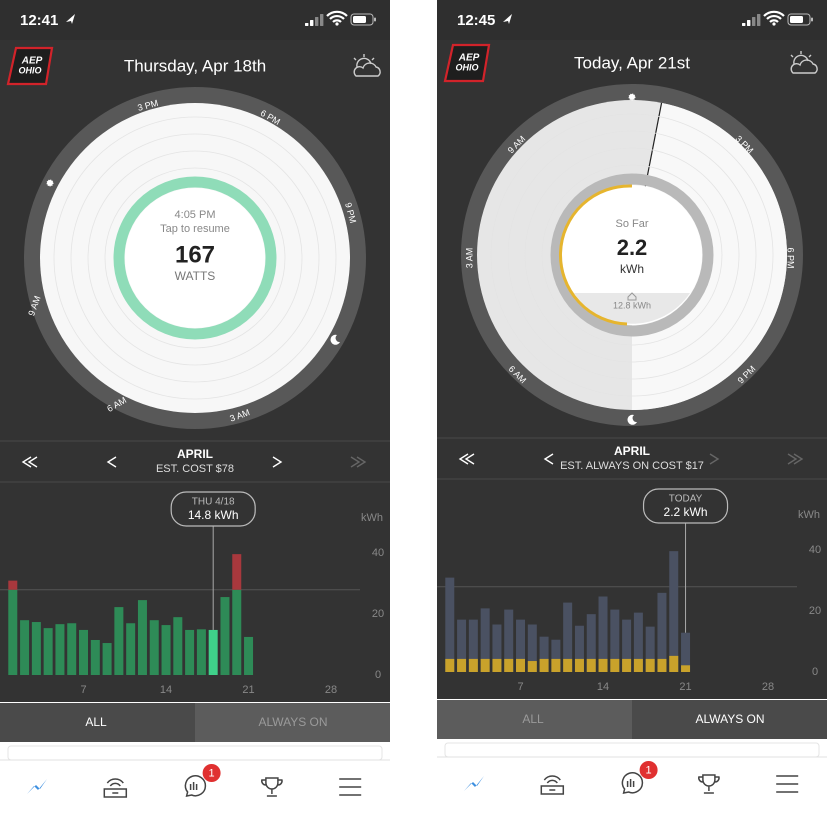  What do you see at coordinates (632, 255) in the screenshot?
I see `dial-center` at bounding box center [632, 255].